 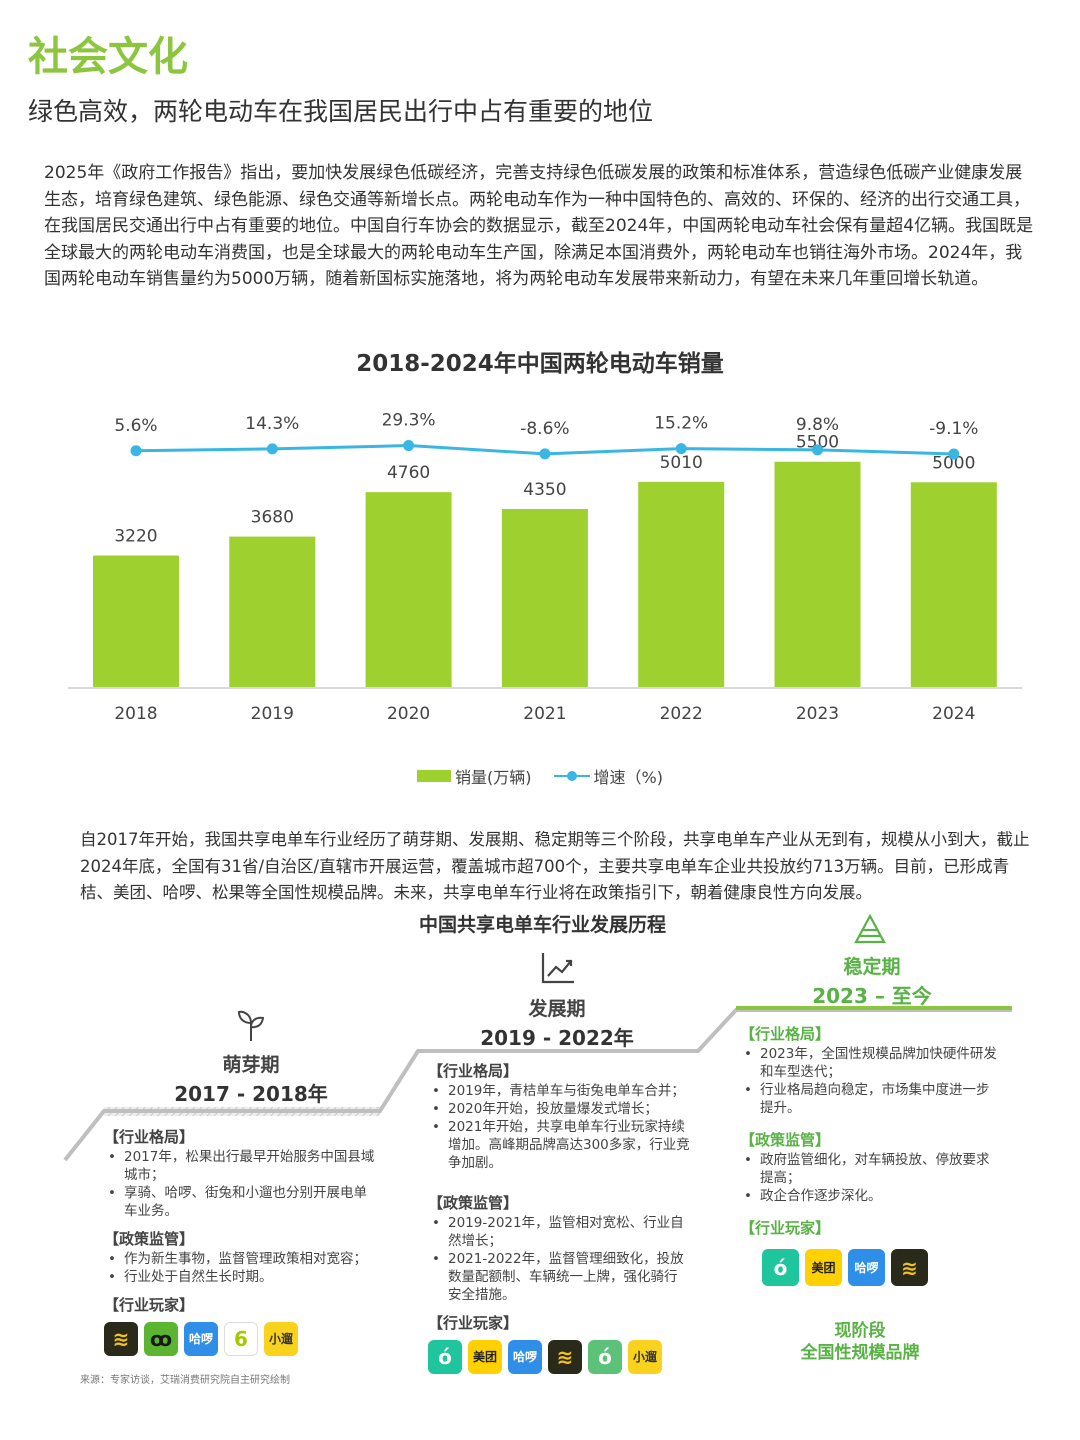 What do you see at coordinates (272, 518) in the screenshot?
I see `bar-label-2019: 3680` at bounding box center [272, 518].